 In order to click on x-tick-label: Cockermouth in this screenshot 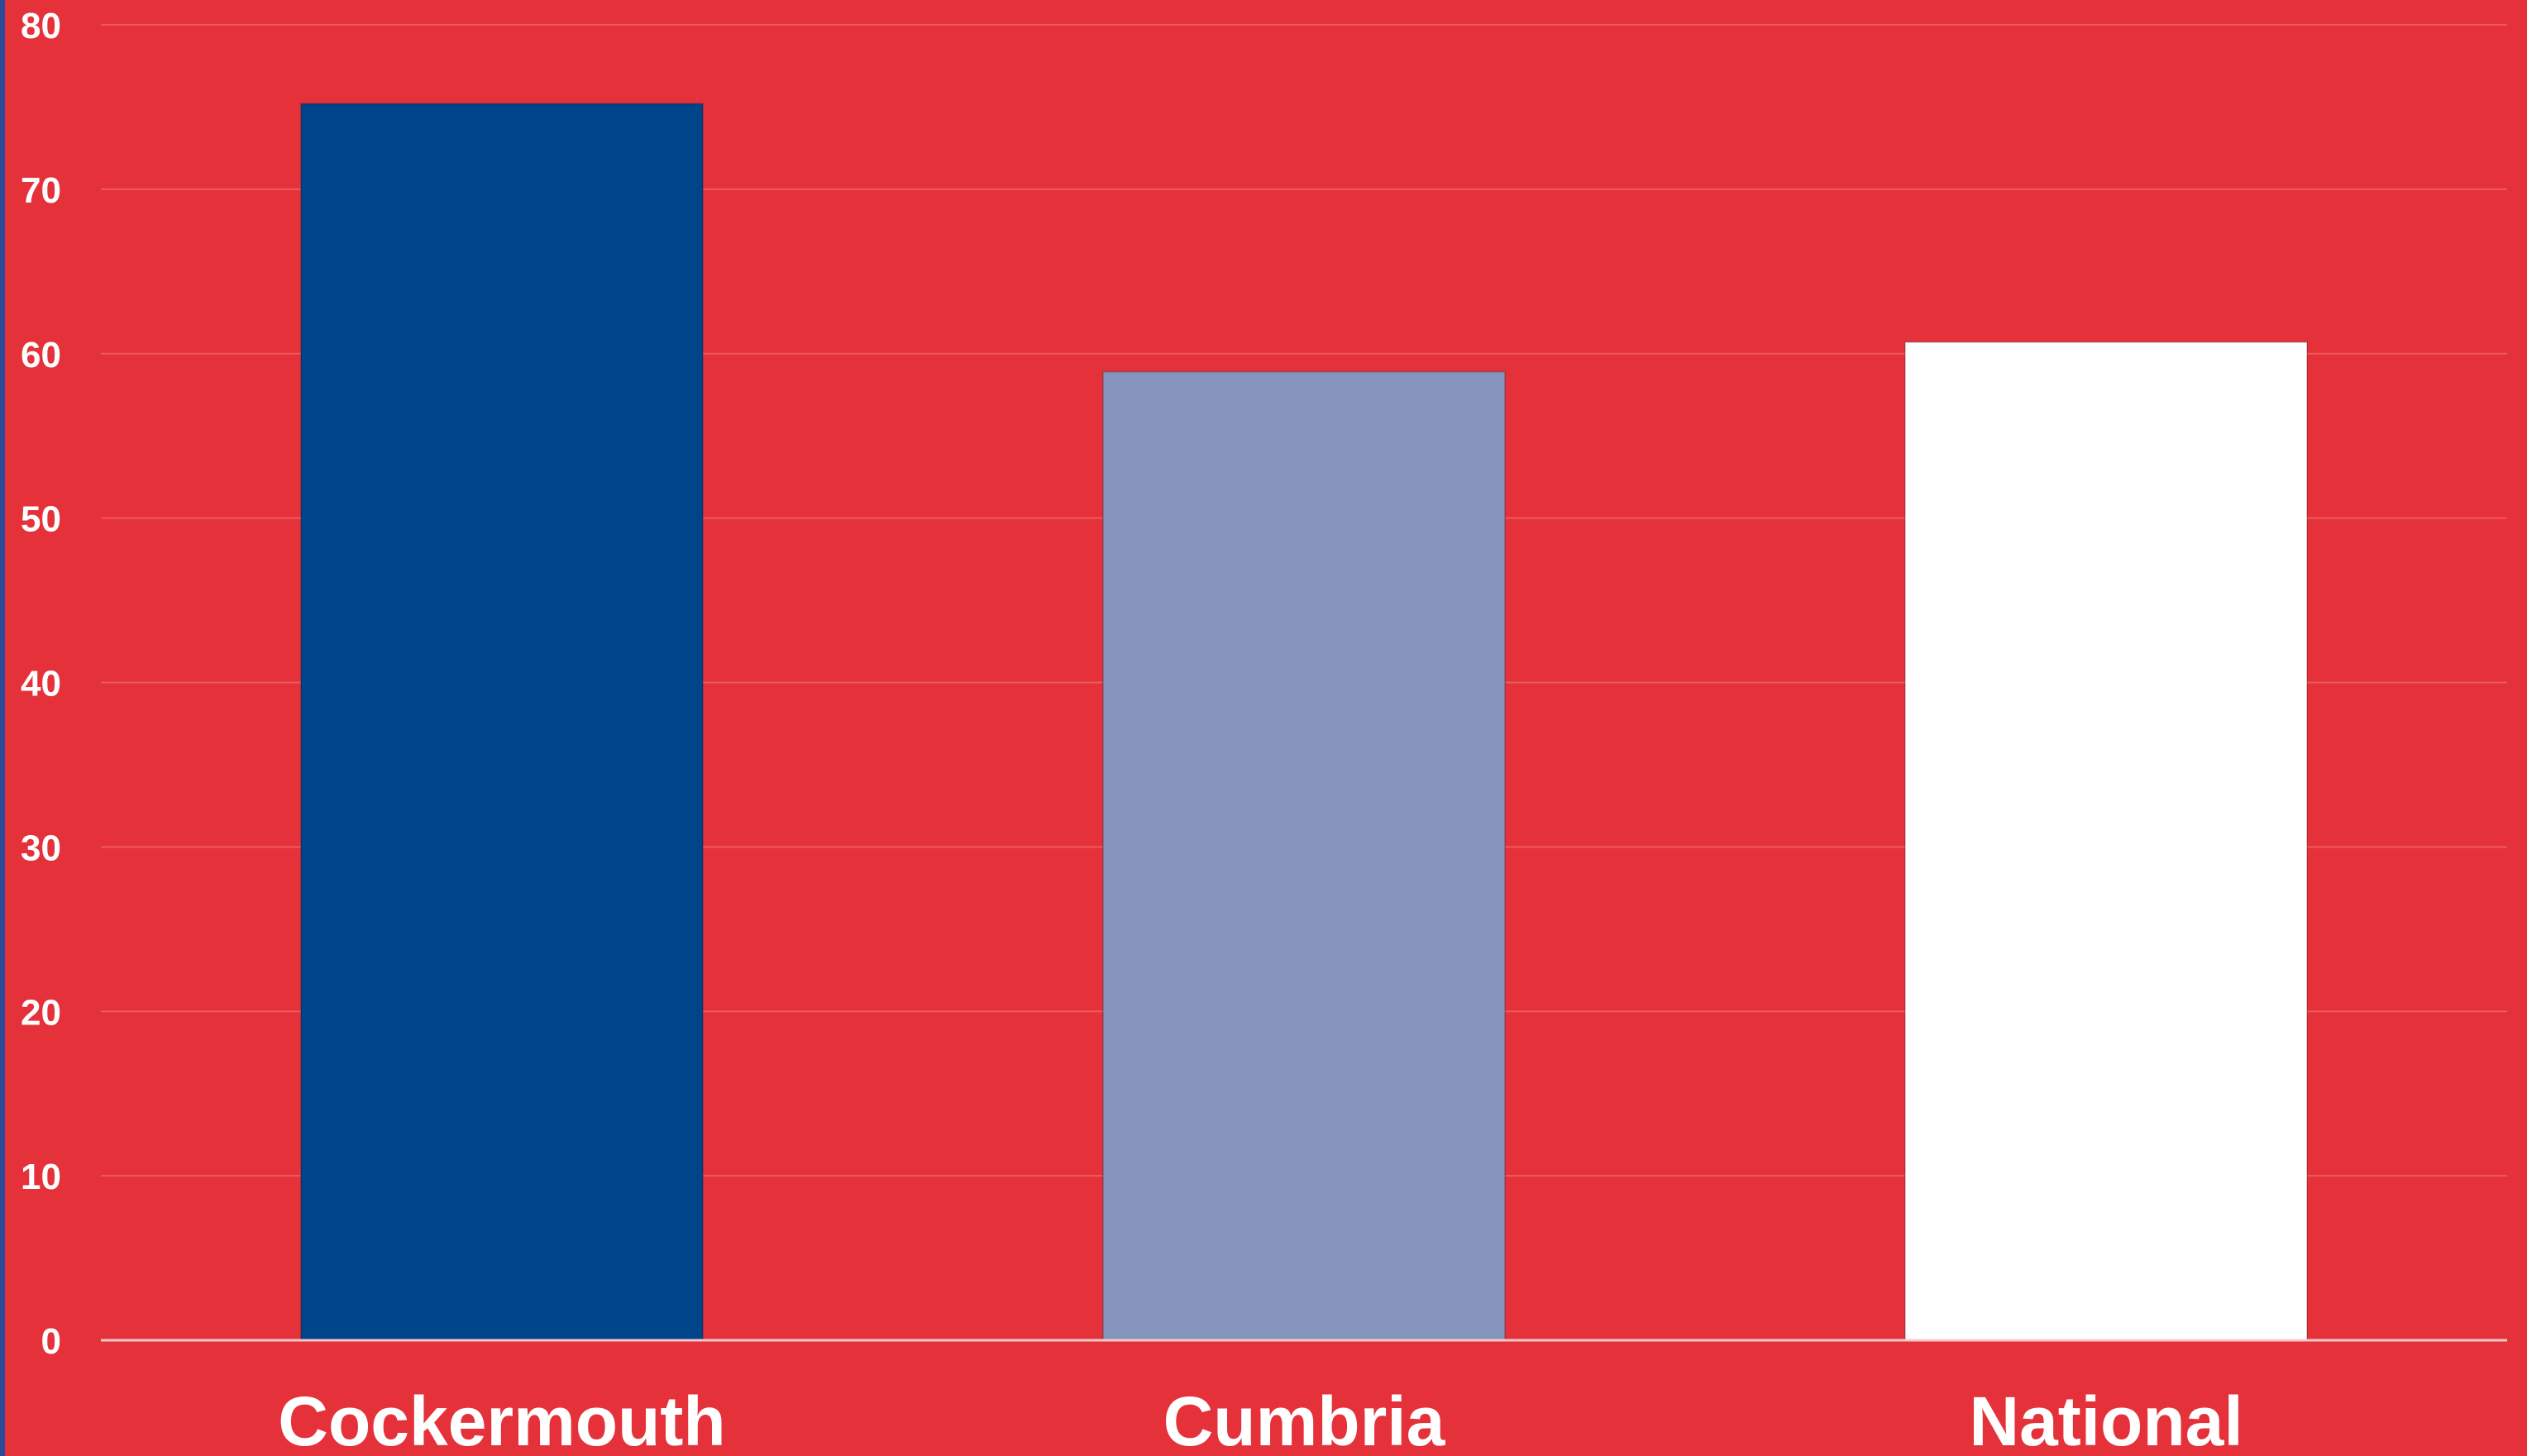, I will do `click(502, 1419)`.